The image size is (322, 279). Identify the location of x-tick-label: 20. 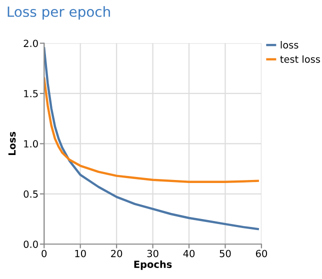
(116, 254).